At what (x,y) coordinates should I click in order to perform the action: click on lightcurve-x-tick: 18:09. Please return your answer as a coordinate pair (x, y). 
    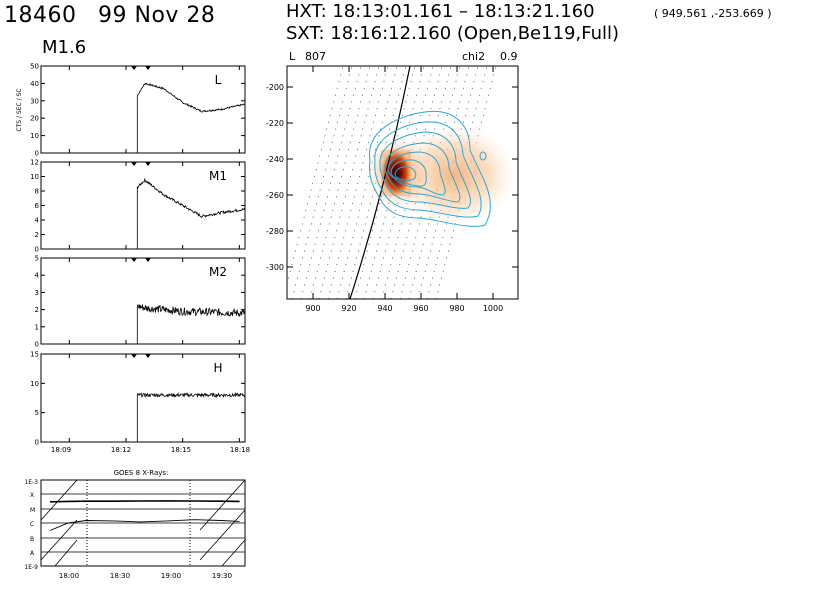
    Looking at the image, I should click on (61, 450).